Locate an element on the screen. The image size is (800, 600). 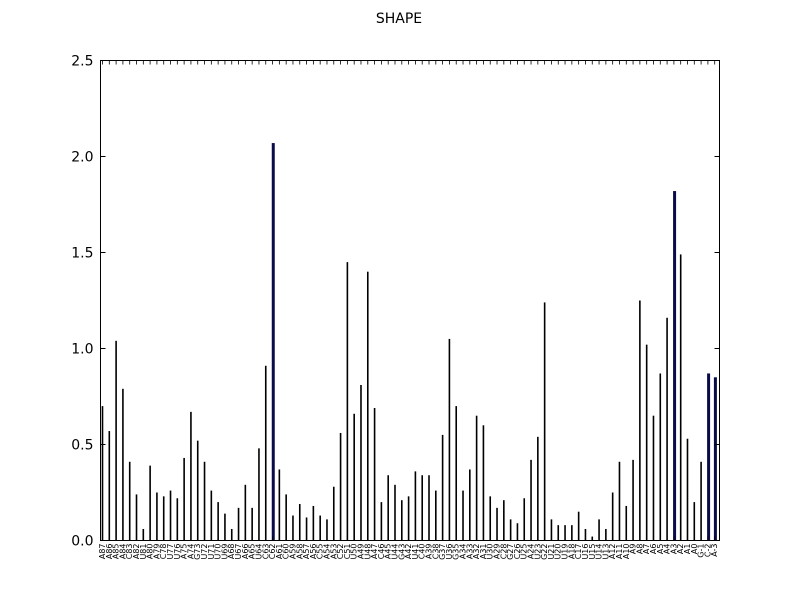
x-tick-label: G22 is located at coordinates (544, 552).